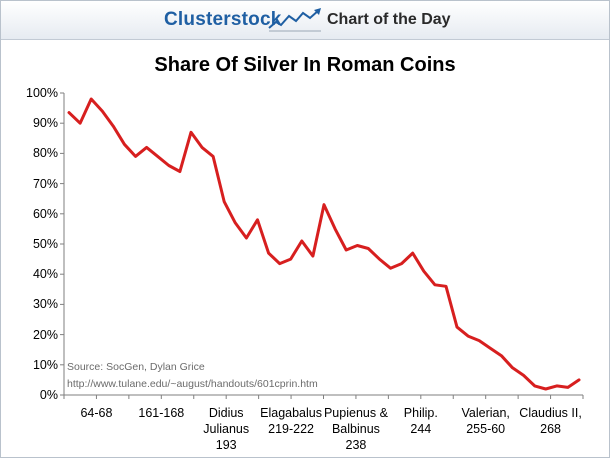 The image size is (610, 458). I want to click on source-credit: Source: SocGen, Dylan Grice, so click(136, 367).